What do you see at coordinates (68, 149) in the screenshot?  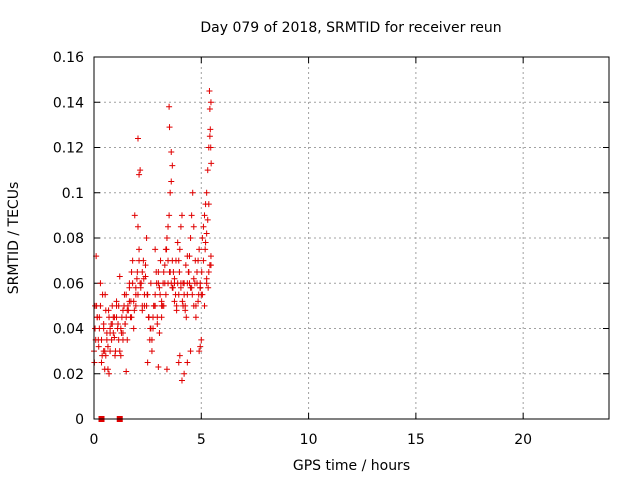 I see `y-tick-label: 0.12` at bounding box center [68, 149].